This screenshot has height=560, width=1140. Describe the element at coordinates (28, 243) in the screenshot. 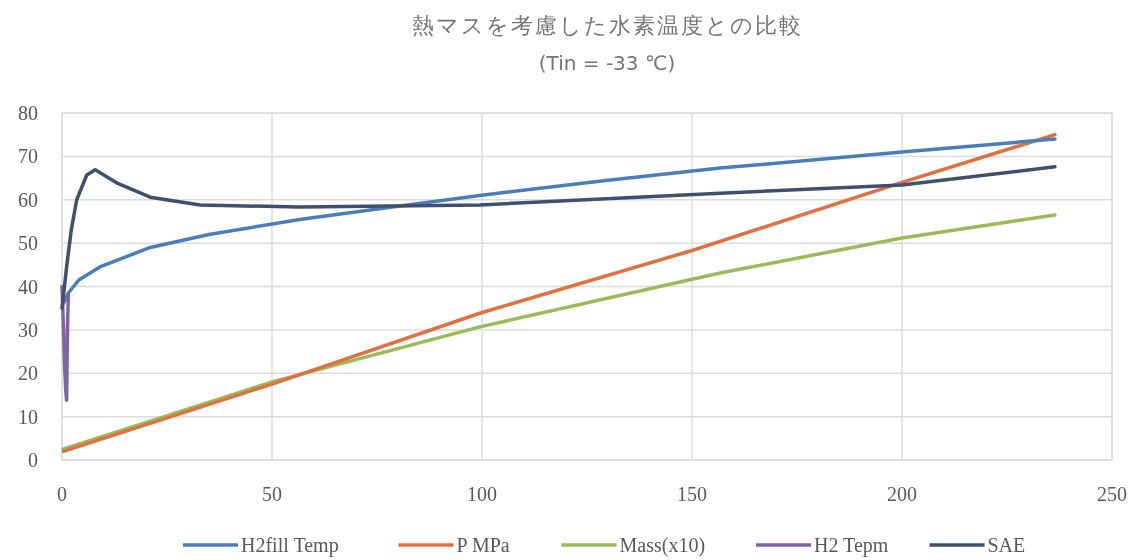

I see `y-tick-label: 50` at that location.